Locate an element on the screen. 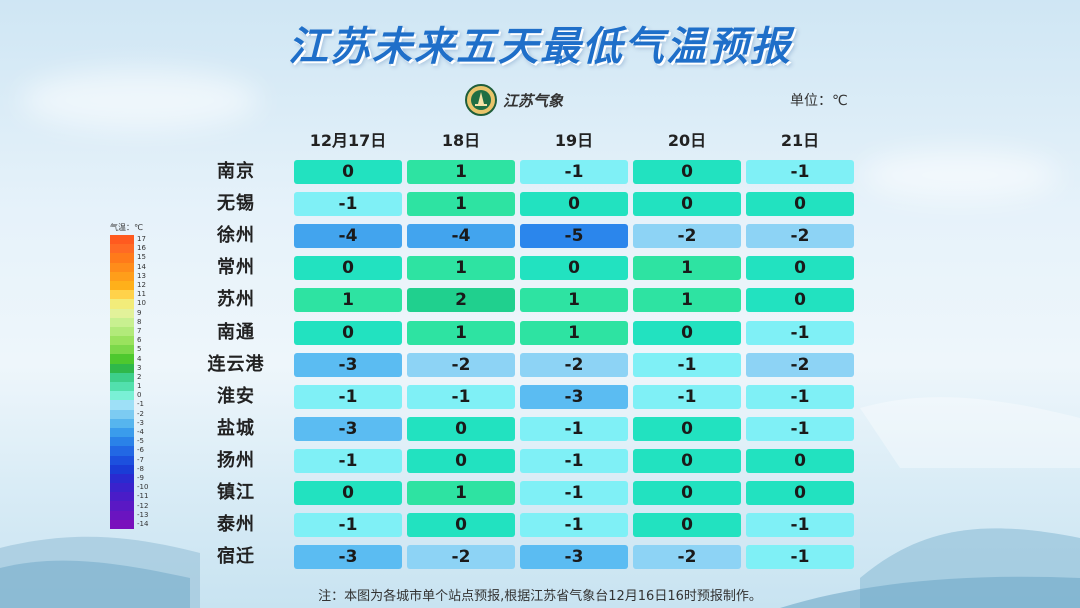 The height and width of the screenshot is (608, 1080). legend-label: 3 is located at coordinates (139, 367).